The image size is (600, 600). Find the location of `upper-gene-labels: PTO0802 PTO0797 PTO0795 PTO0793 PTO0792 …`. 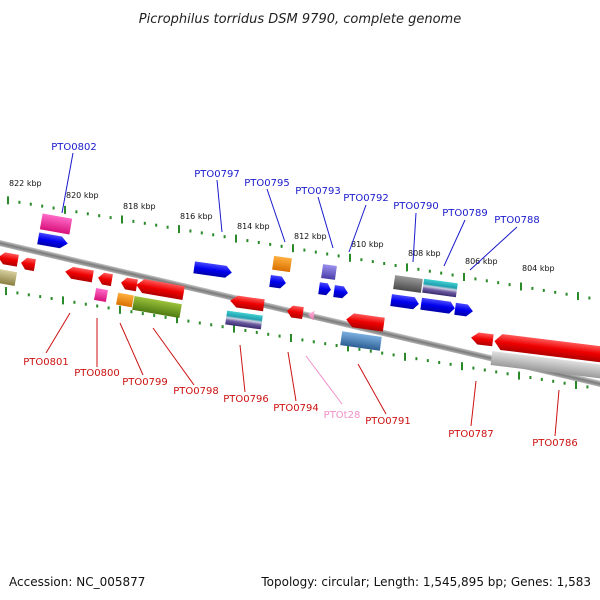

upper-gene-labels: PTO0802 PTO0797 PTO0795 PTO0793 PTO0792 … is located at coordinates (295, 184).